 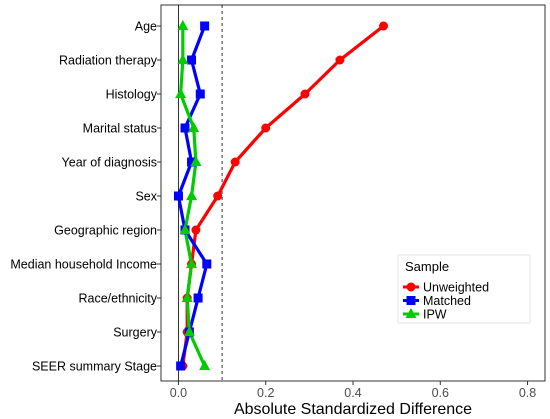 What do you see at coordinates (192, 162) in the screenshot?
I see `point-matched-year-of-diagnosis` at bounding box center [192, 162].